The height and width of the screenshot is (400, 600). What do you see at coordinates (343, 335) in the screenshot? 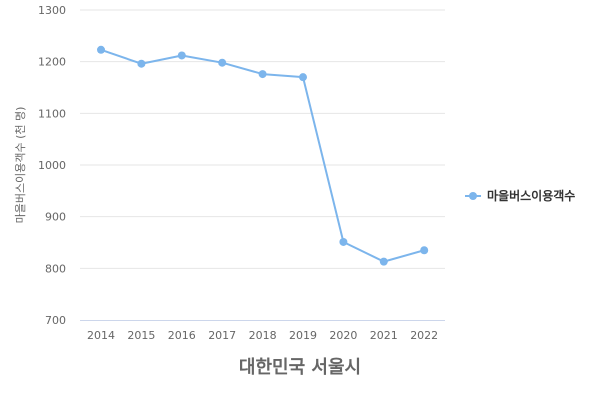
I see `x-tick-label-2020: 2020` at bounding box center [343, 335].